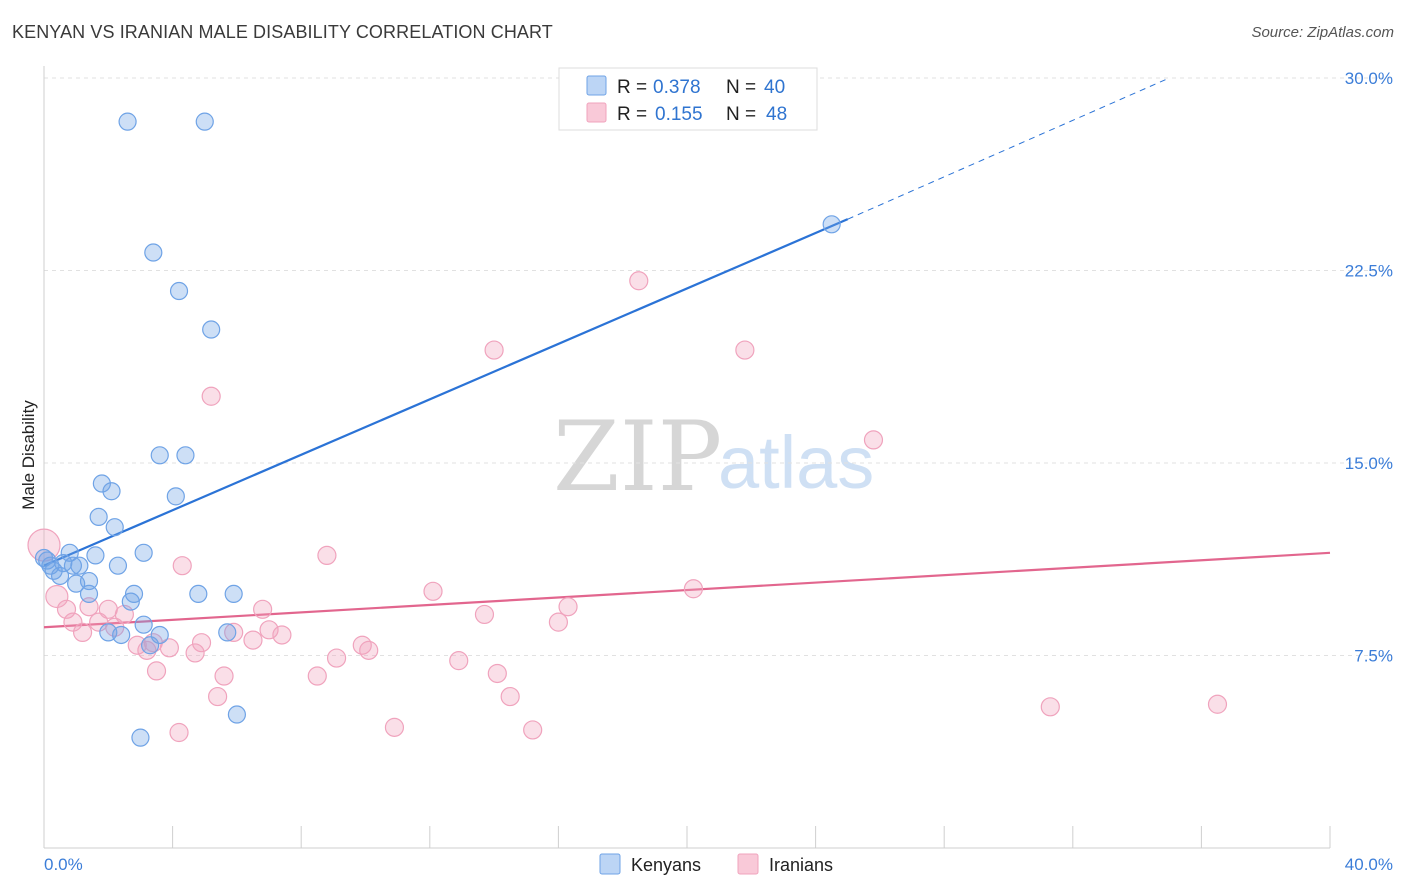 The image size is (1406, 892). What do you see at coordinates (28, 455) in the screenshot?
I see `y-axis-title: Male Disability` at bounding box center [28, 455].